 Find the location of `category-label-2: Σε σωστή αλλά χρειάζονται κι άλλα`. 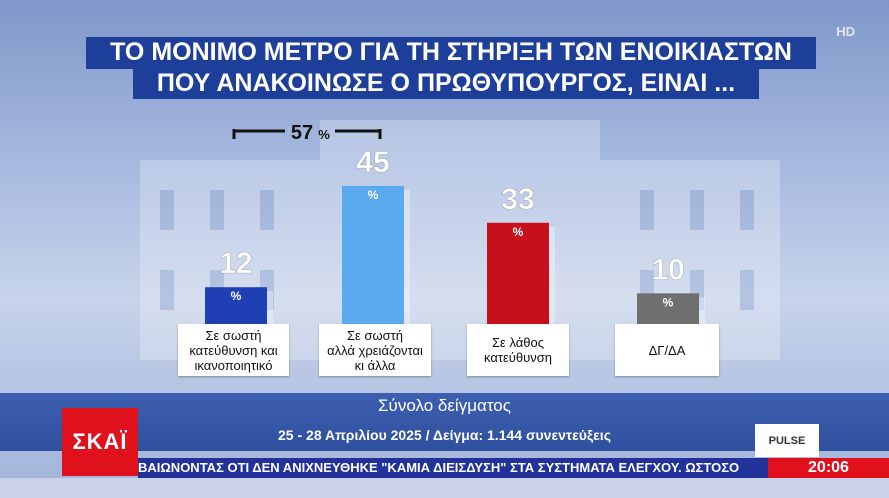

category-label-2: Σε σωστή αλλά χρειάζονται κι άλλα is located at coordinates (375, 350).